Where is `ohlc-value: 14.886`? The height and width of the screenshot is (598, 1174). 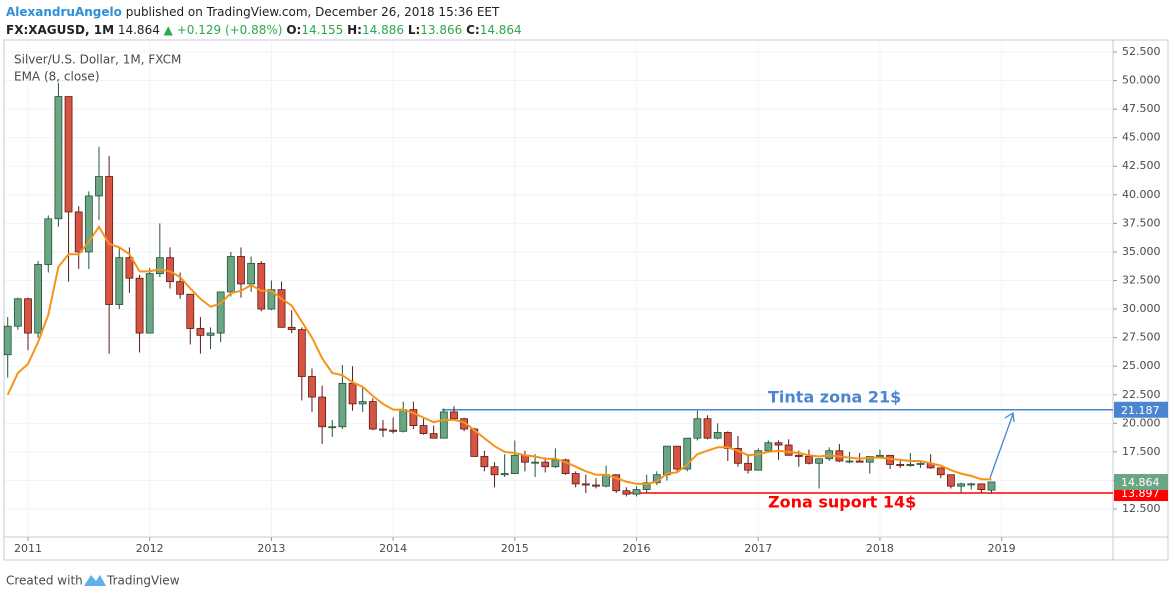
ohlc-value: 14.886 is located at coordinates (383, 30).